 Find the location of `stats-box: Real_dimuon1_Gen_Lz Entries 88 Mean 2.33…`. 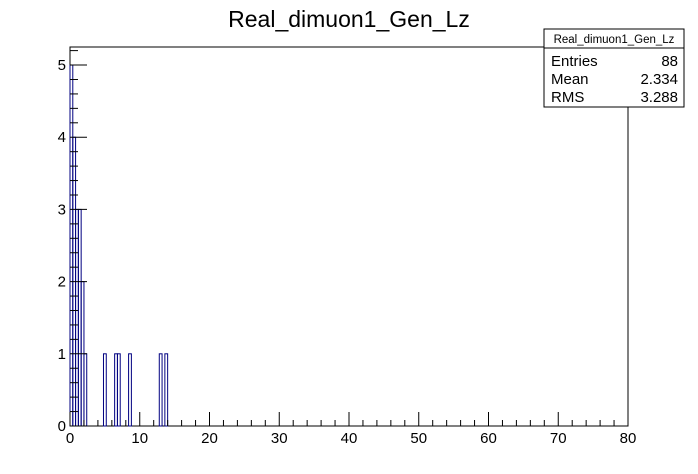

stats-box: Real_dimuon1_Gen_Lz Entries 88 Mean 2.33… is located at coordinates (614, 68).